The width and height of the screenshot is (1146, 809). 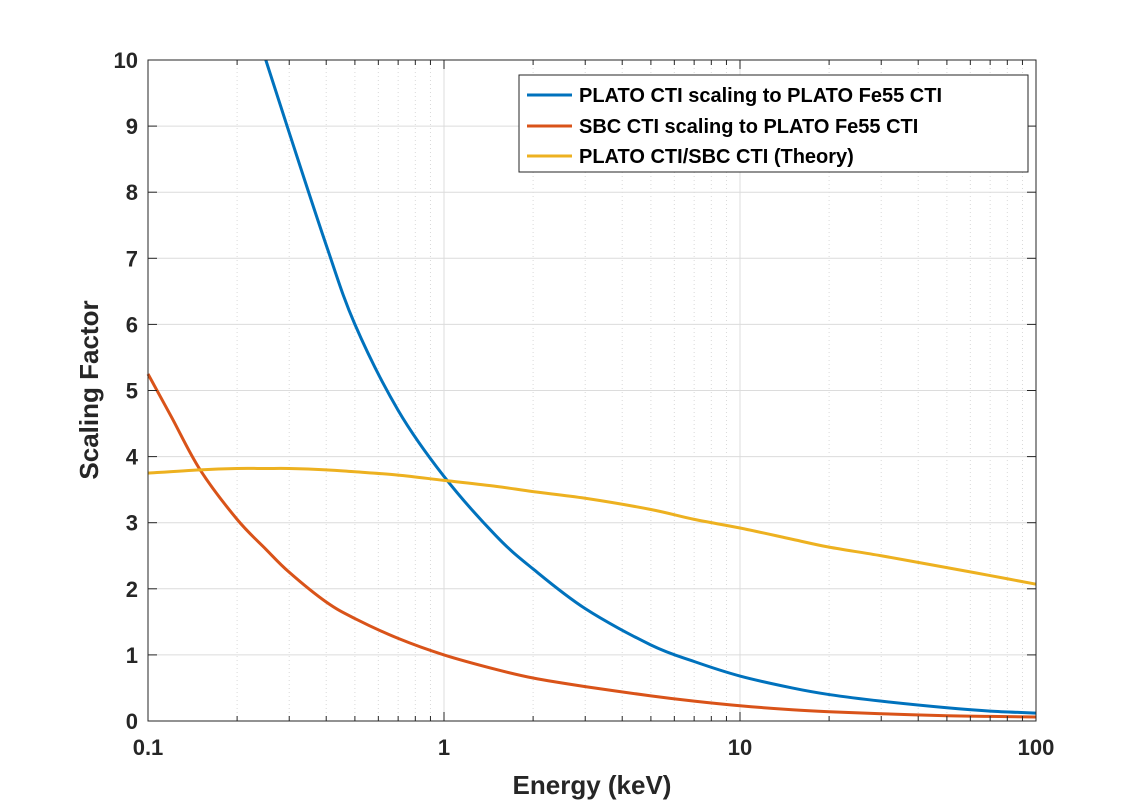 I want to click on theory-ratio-line, so click(x=592, y=526).